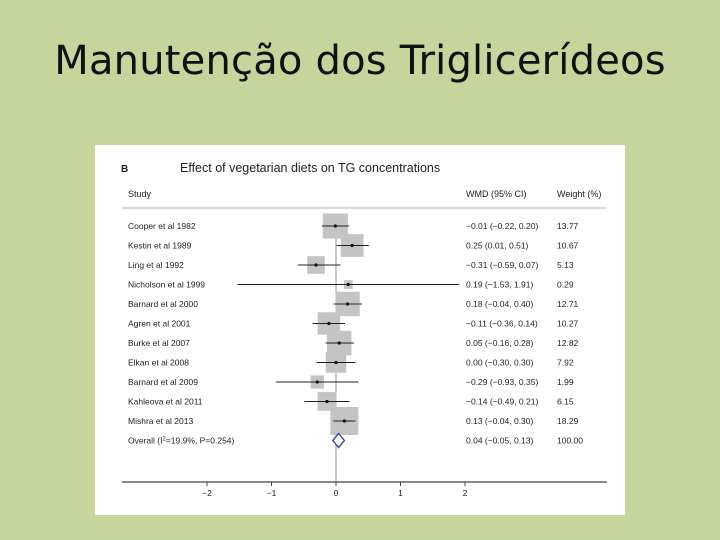  I want to click on study-label: Barnard et al 2009, so click(163, 382).